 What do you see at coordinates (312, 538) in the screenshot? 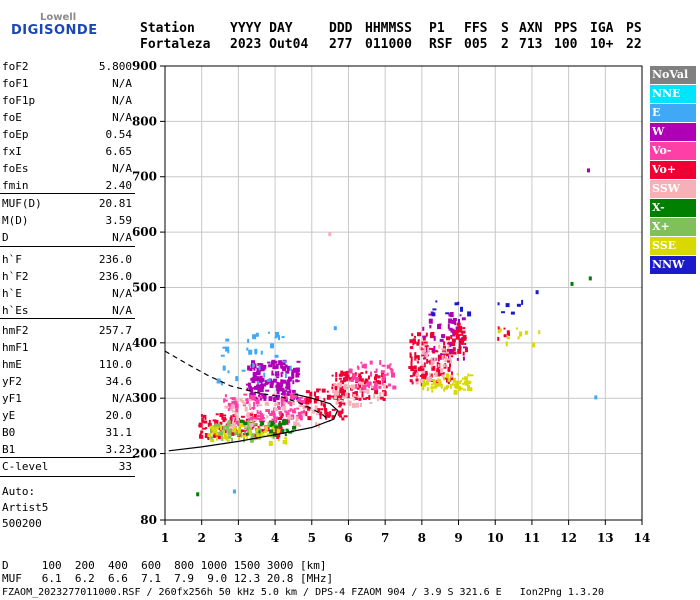
I see `x-tick-label: 5` at bounding box center [312, 538].